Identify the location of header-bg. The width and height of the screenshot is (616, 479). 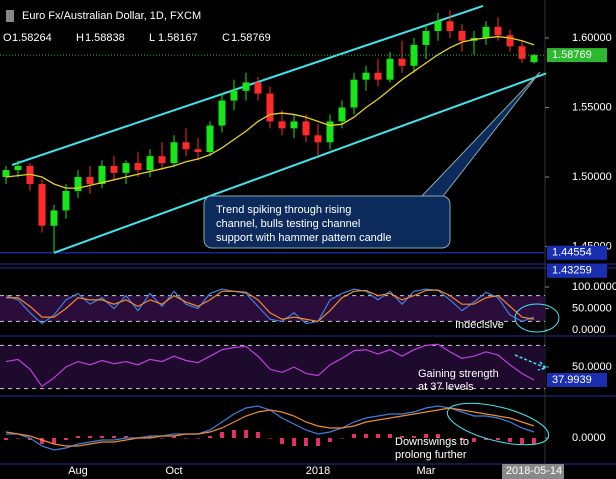
(167, 26).